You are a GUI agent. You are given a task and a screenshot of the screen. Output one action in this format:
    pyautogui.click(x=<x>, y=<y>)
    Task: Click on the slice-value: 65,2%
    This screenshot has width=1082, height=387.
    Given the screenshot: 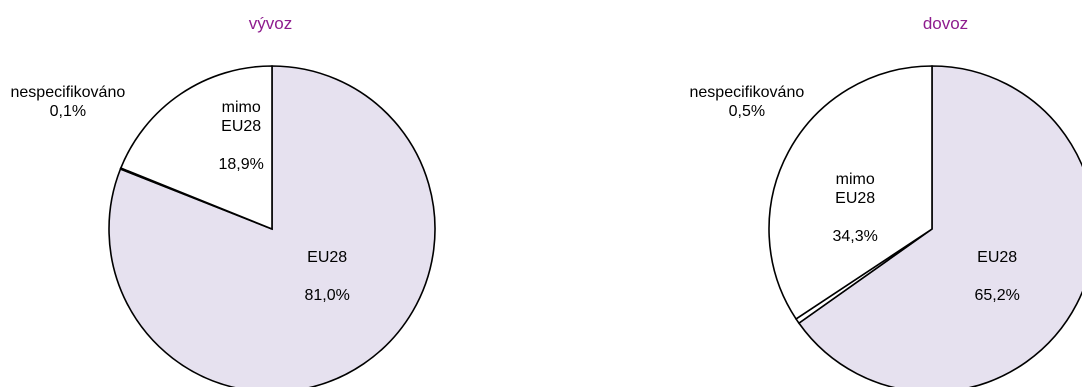 What is the action you would take?
    pyautogui.click(x=997, y=295)
    